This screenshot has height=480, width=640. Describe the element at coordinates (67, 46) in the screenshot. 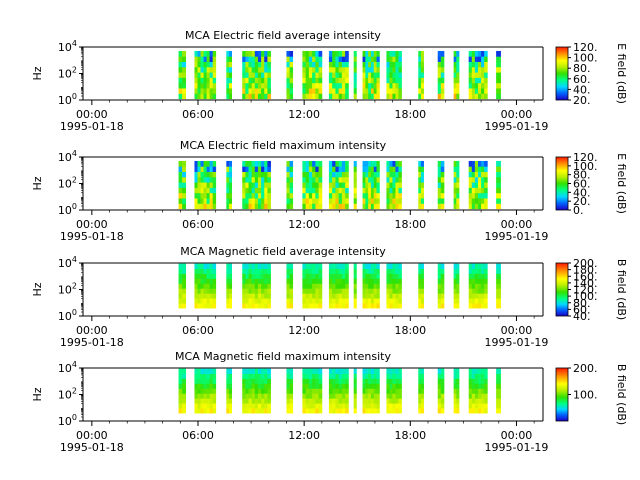

I see `y-tick-label: 104` at that location.